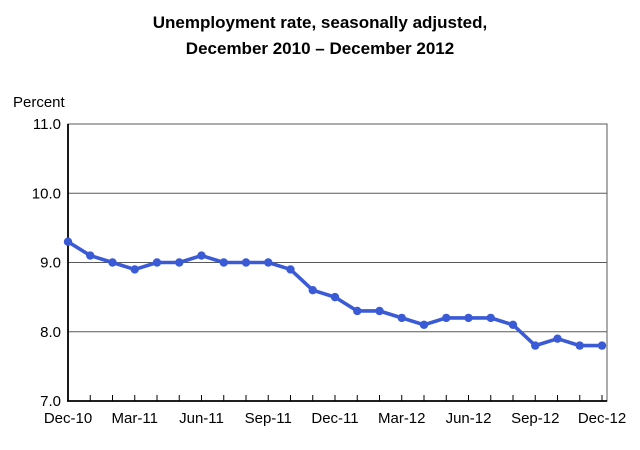 The width and height of the screenshot is (640, 450). What do you see at coordinates (46, 193) in the screenshot?
I see `y-tick-label: 10.0` at bounding box center [46, 193].